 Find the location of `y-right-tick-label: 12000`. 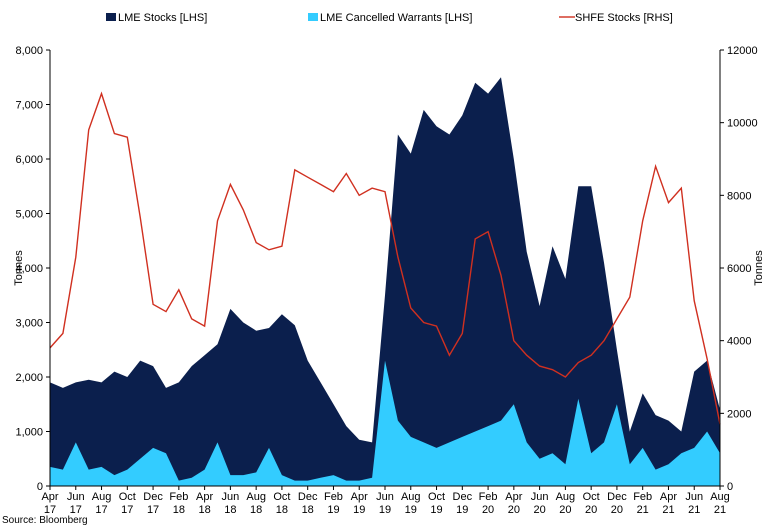

y-right-tick-label: 12000 is located at coordinates (742, 51).